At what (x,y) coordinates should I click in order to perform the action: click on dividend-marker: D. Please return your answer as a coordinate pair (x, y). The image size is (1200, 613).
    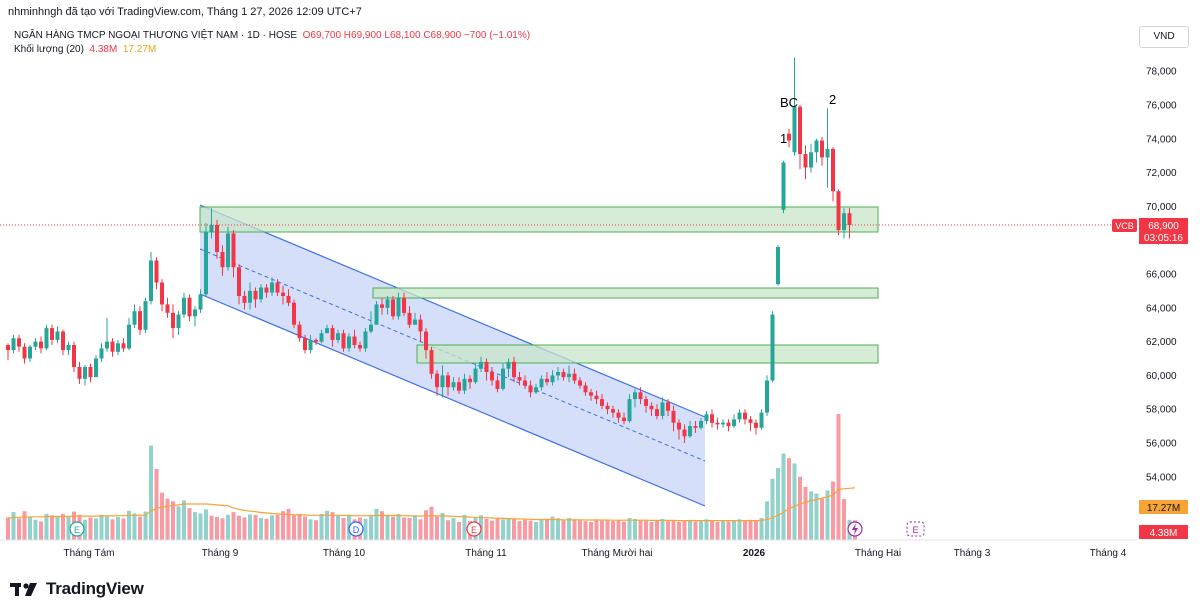
    Looking at the image, I should click on (356, 529).